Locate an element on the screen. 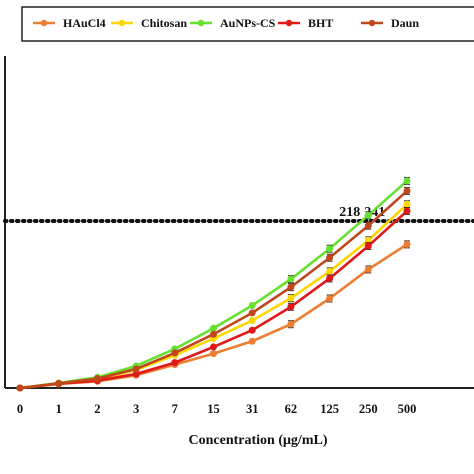  legend-label: Chitosan is located at coordinates (164, 23).